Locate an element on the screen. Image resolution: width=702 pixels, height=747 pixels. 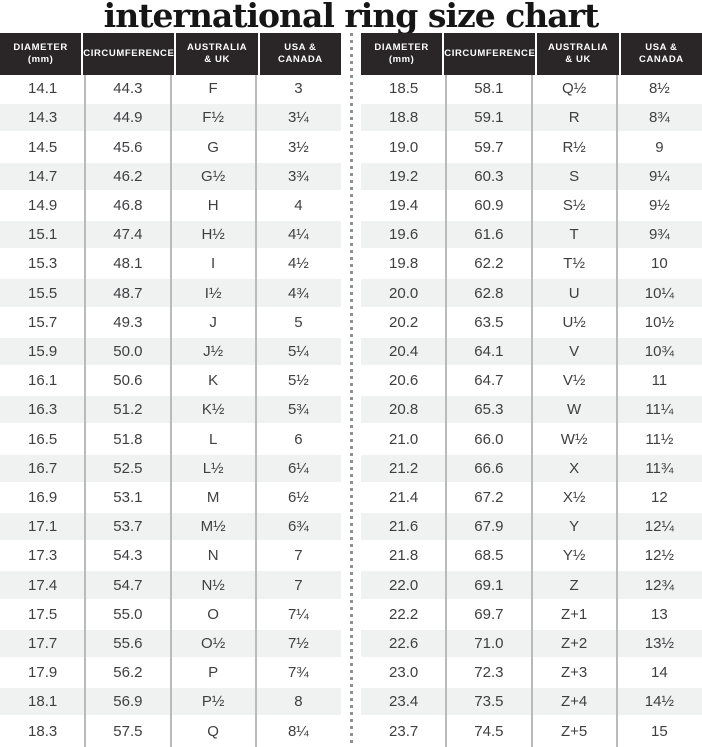
cell-usa-canada: 3¾ is located at coordinates (298, 176).